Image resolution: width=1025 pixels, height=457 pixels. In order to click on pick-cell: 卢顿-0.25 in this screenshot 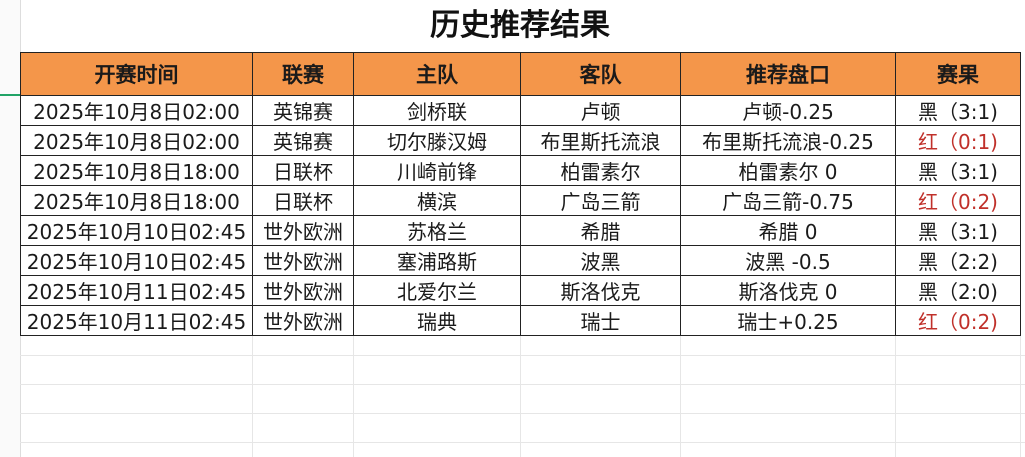, I will do `click(788, 110)`.